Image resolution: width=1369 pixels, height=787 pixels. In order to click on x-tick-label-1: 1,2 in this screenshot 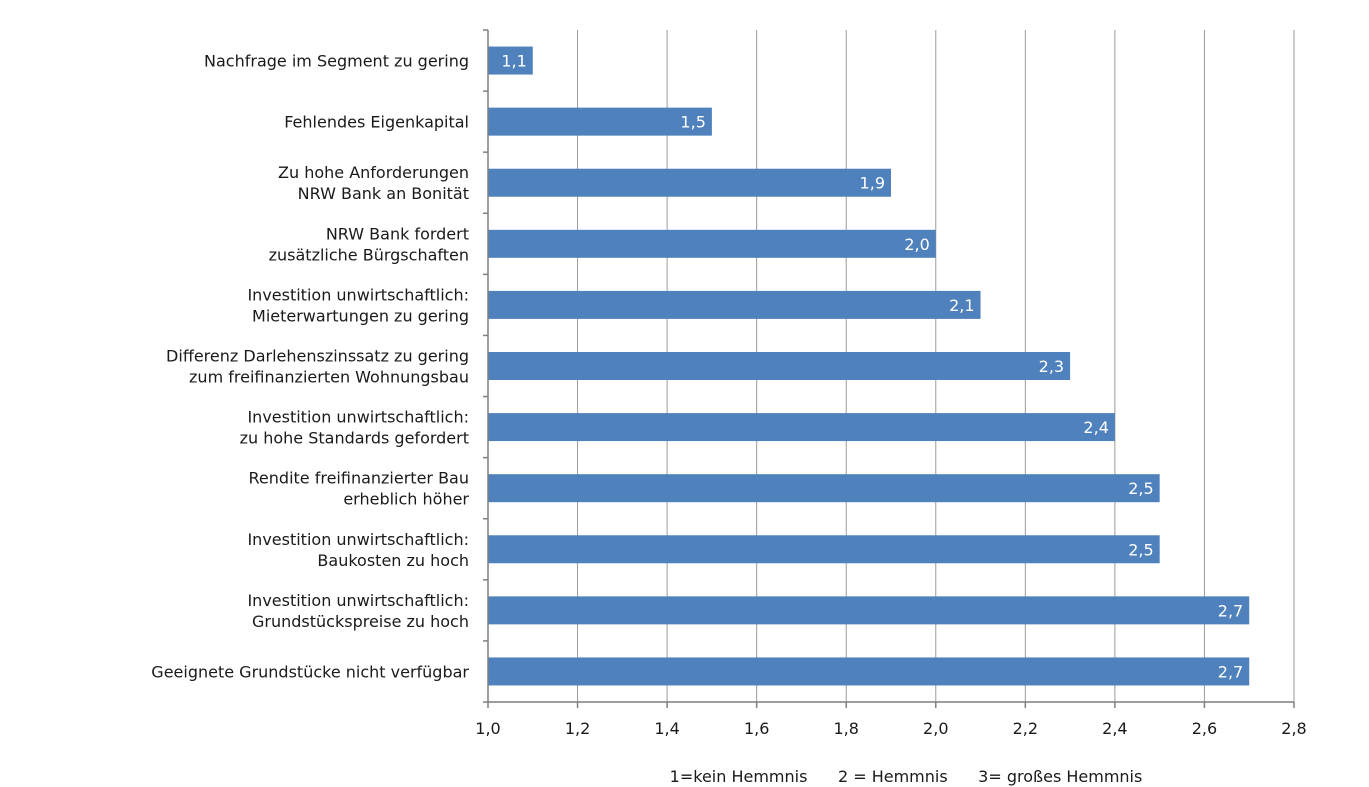, I will do `click(577, 728)`.